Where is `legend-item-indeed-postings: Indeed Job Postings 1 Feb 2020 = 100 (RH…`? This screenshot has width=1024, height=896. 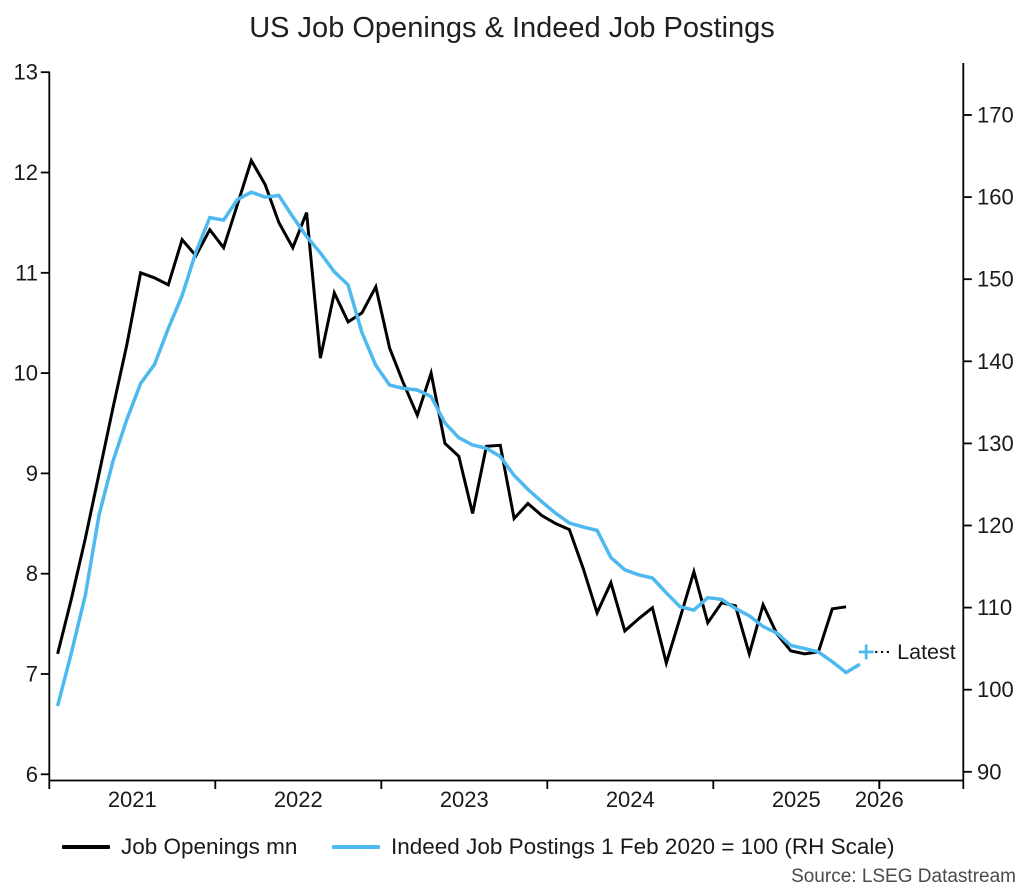 legend-item-indeed-postings: Indeed Job Postings 1 Feb 2020 = 100 (RH… is located at coordinates (613, 847).